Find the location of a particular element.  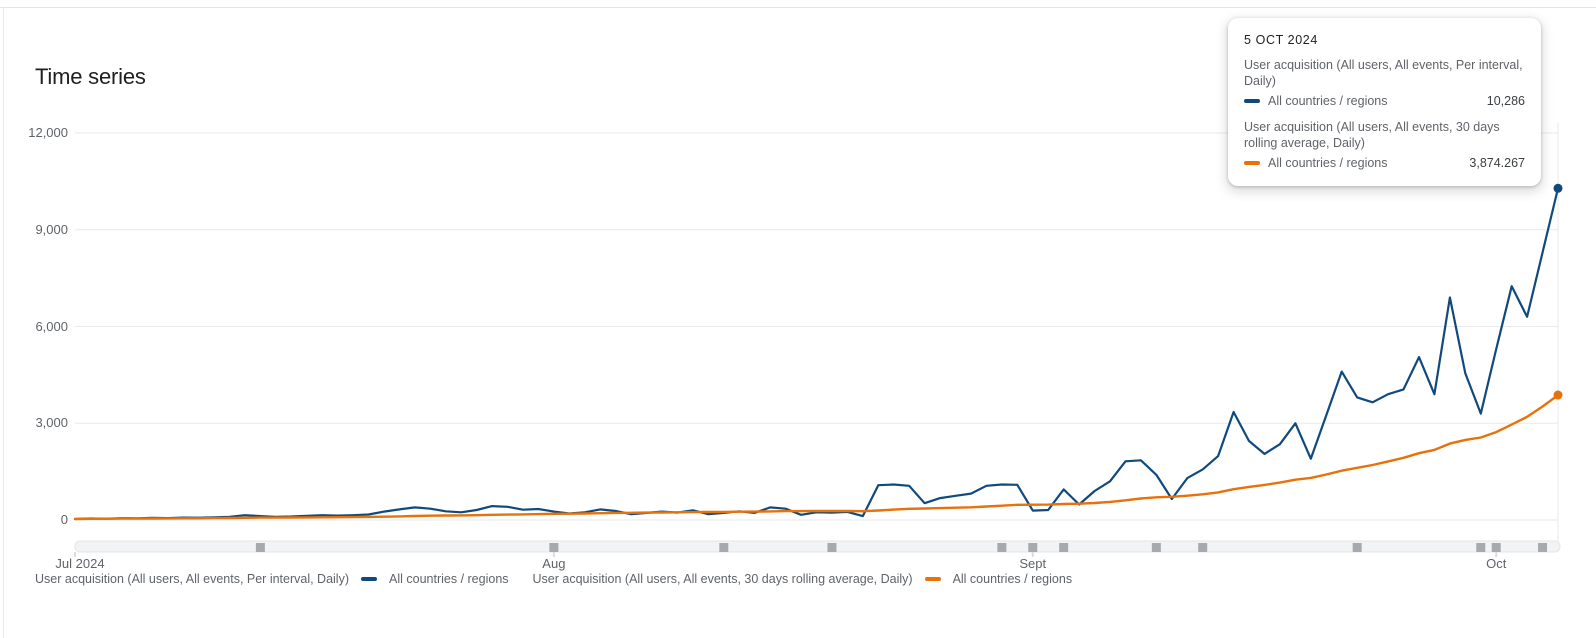

tooltip-row-rolling: All countries / regions 3,874.267 is located at coordinates (1384, 163).